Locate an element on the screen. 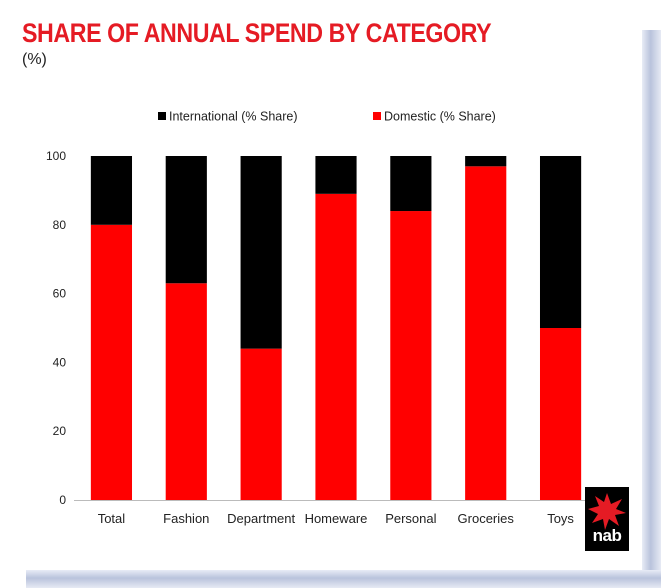  bar-fashion-domestic is located at coordinates (186, 391).